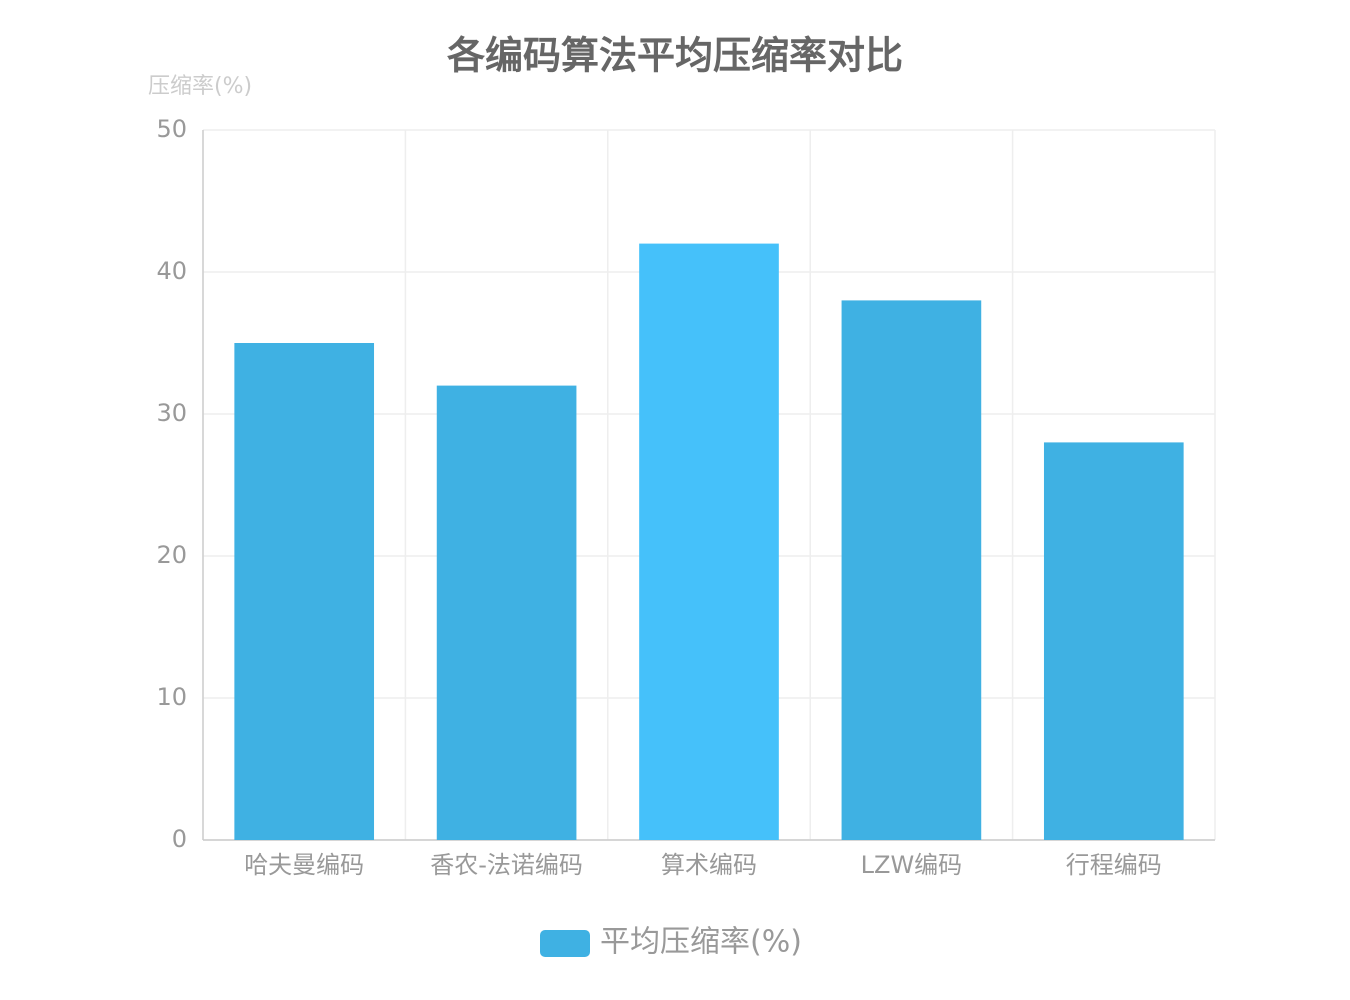 This screenshot has width=1350, height=1000. What do you see at coordinates (200, 86) in the screenshot?
I see `y-axis-label: 压缩率(%)` at bounding box center [200, 86].